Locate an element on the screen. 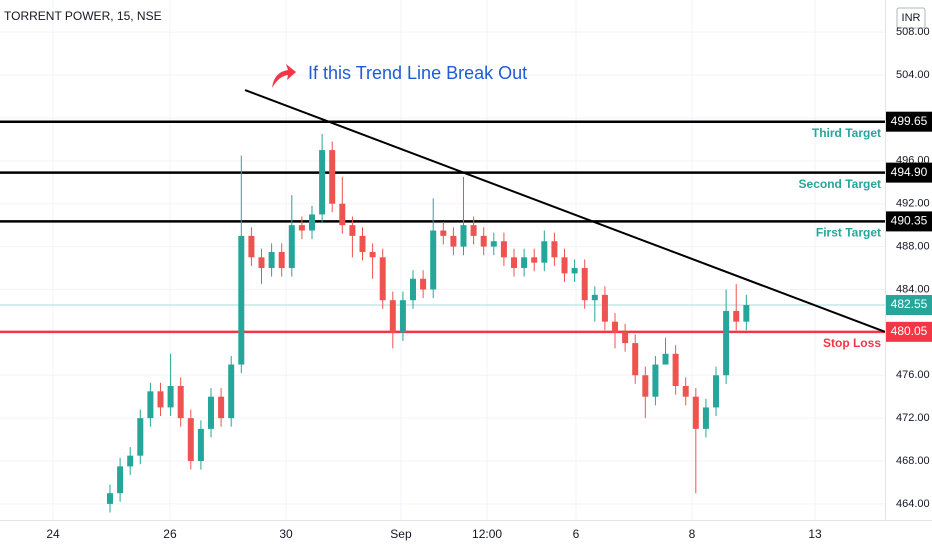 Image resolution: width=932 pixels, height=555 pixels. x-tick-label: 8 is located at coordinates (692, 534).